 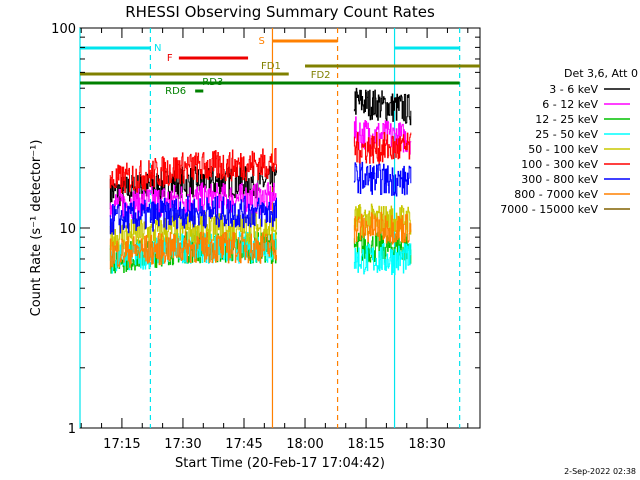 What do you see at coordinates (365, 444) in the screenshot?
I see `x-tick-label: 18:15` at bounding box center [365, 444].